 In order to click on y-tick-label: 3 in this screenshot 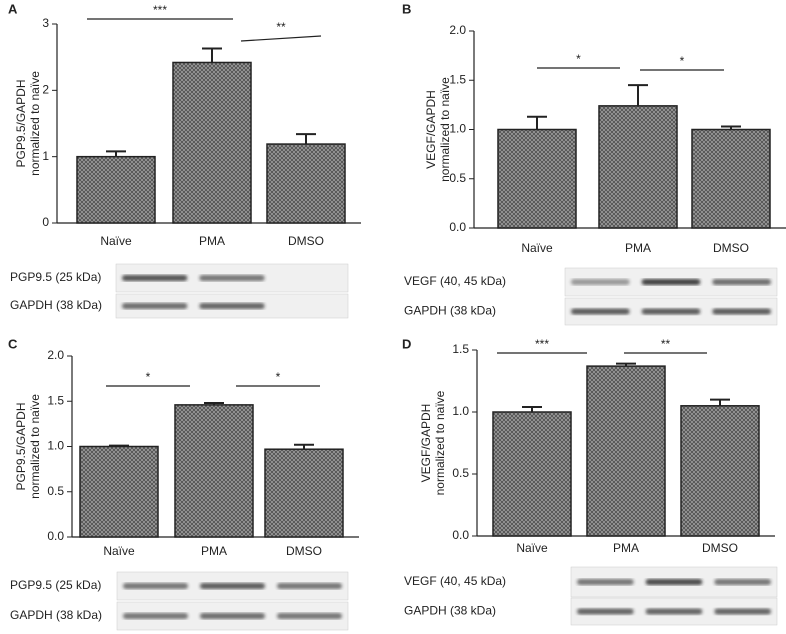, I will do `click(45, 23)`.